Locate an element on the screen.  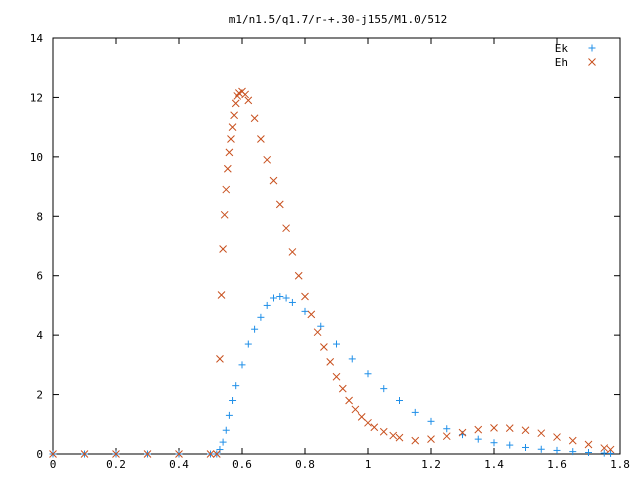
y-tick-label: 14 is located at coordinates (37, 38).